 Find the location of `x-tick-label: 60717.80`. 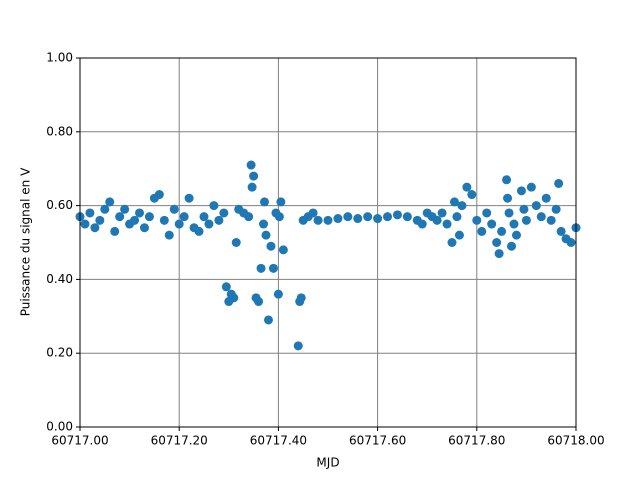

x-tick-label: 60717.80 is located at coordinates (476, 441).